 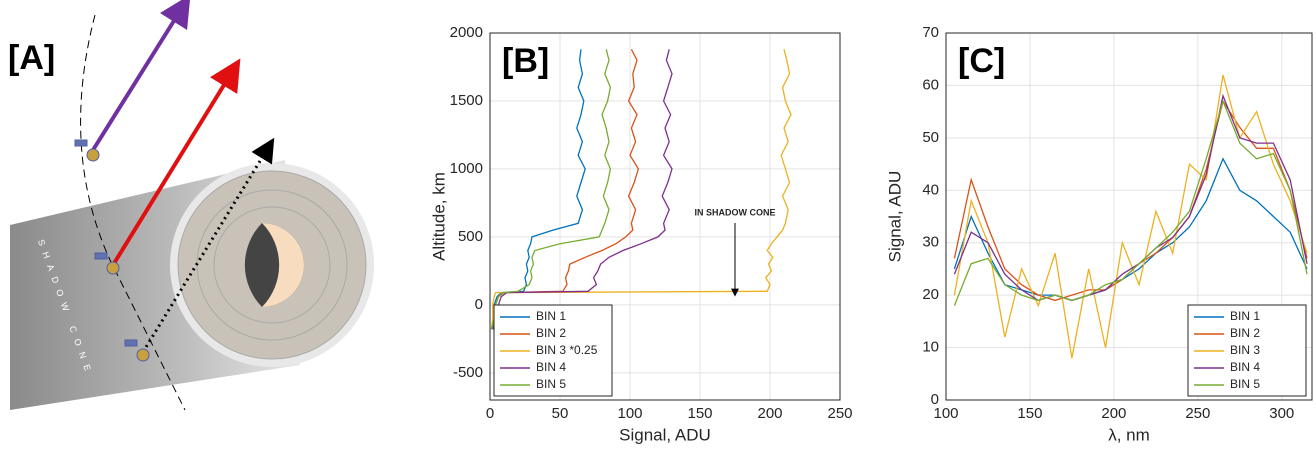 I want to click on x-axis-label: λ, nm, so click(x=1129, y=434).